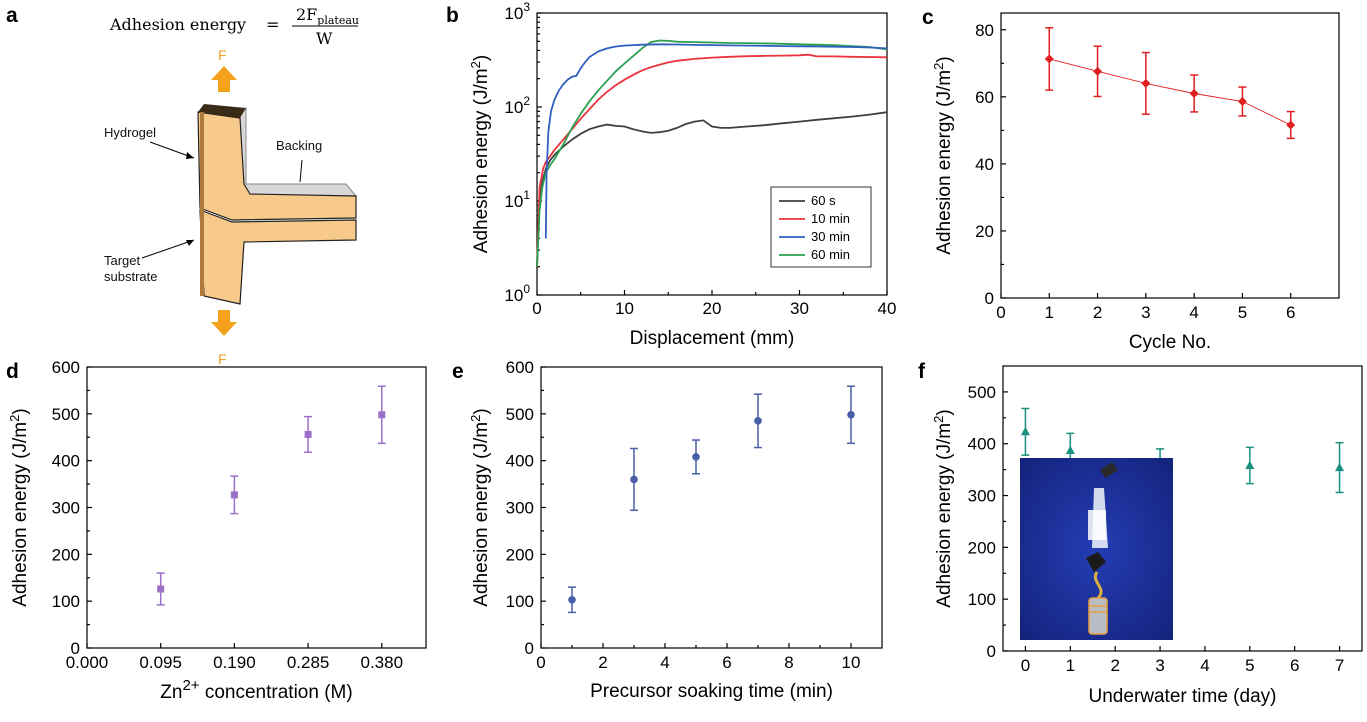 The height and width of the screenshot is (722, 1367). I want to click on x-axis-label: Zn2+ concentration (M), so click(256, 690).